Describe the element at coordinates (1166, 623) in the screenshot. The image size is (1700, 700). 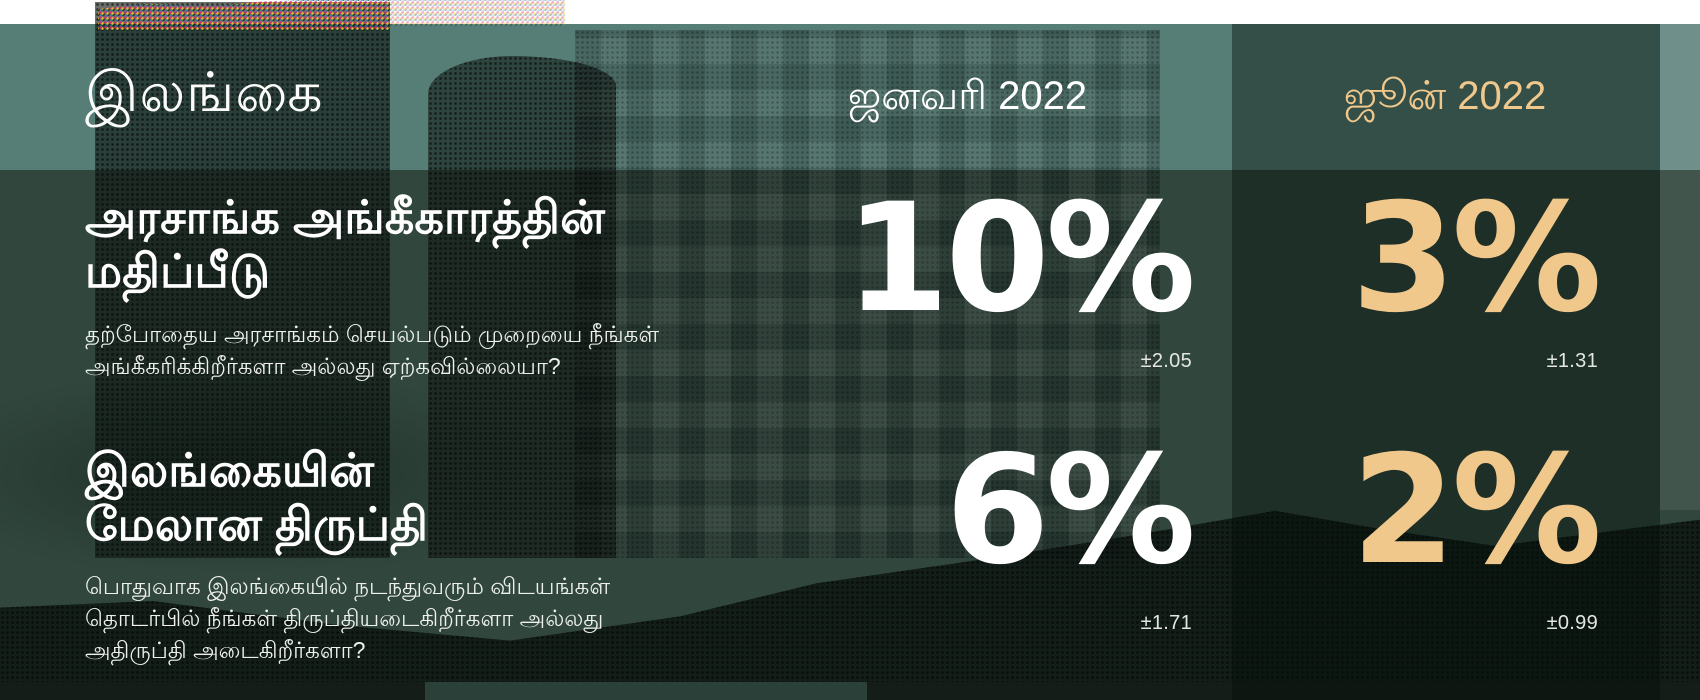
I see `january-margin-of-error-satisfaction: ±1.71` at that location.